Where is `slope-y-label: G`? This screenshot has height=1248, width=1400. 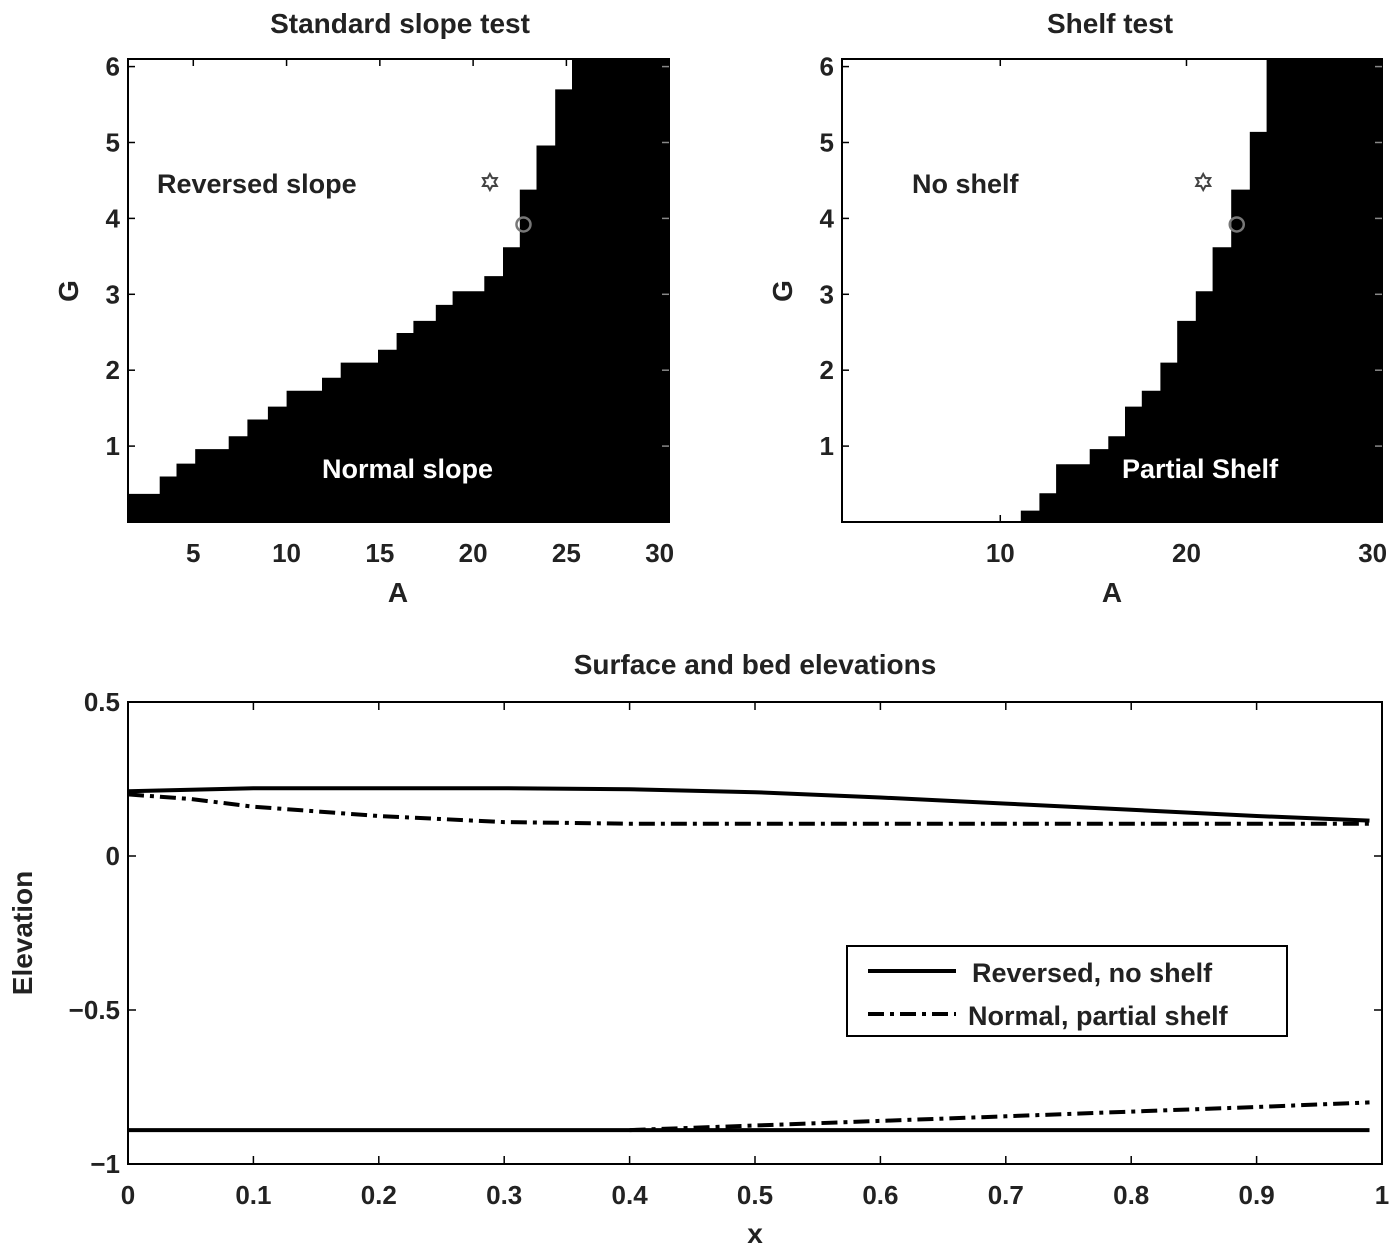 slope-y-label: G is located at coordinates (68, 291).